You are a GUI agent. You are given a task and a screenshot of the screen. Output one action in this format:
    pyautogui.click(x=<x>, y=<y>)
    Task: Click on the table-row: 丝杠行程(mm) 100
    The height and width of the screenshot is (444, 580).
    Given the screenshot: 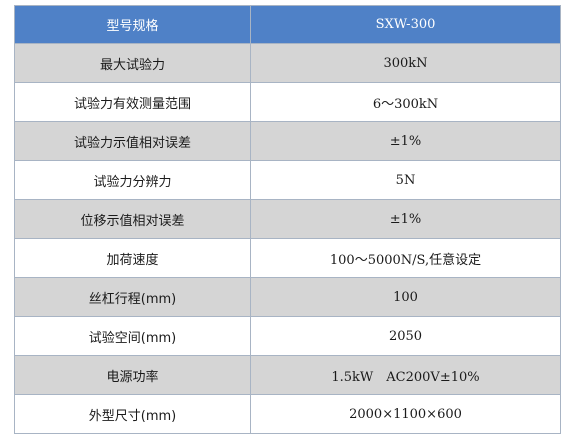 What is the action you would take?
    pyautogui.click(x=287, y=297)
    